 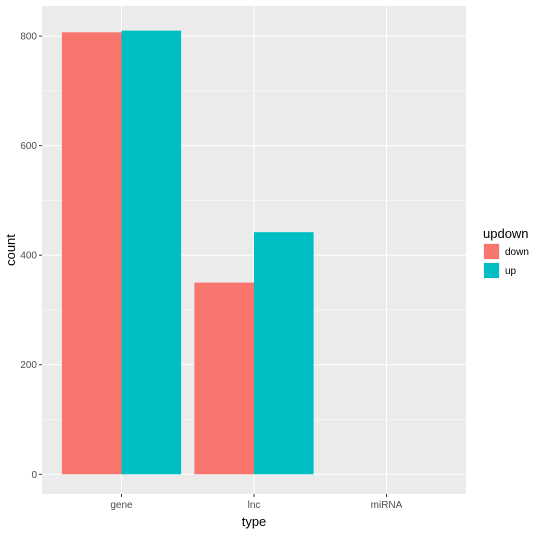 What do you see at coordinates (387, 505) in the screenshot?
I see `x-tick-label-miRNA: miRNA` at bounding box center [387, 505].